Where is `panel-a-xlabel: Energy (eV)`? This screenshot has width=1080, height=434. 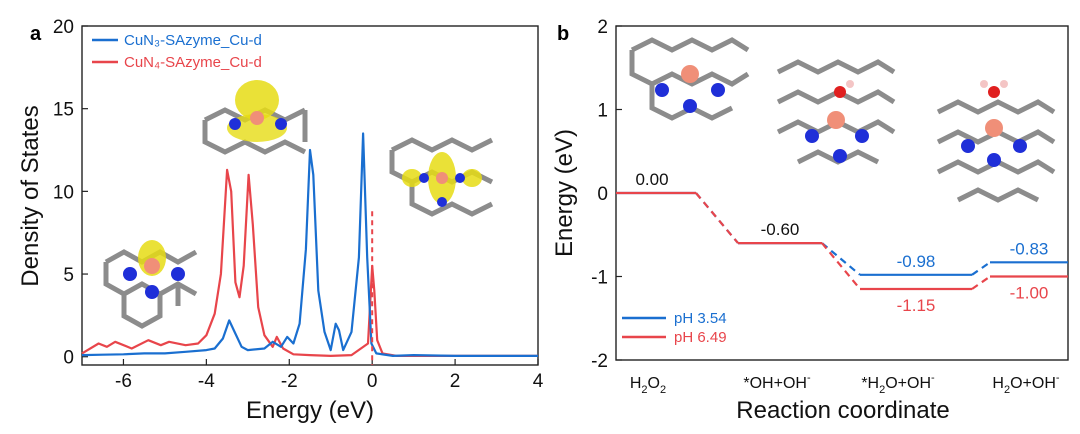
panel-a-xlabel: Energy (eV) is located at coordinates (310, 410).